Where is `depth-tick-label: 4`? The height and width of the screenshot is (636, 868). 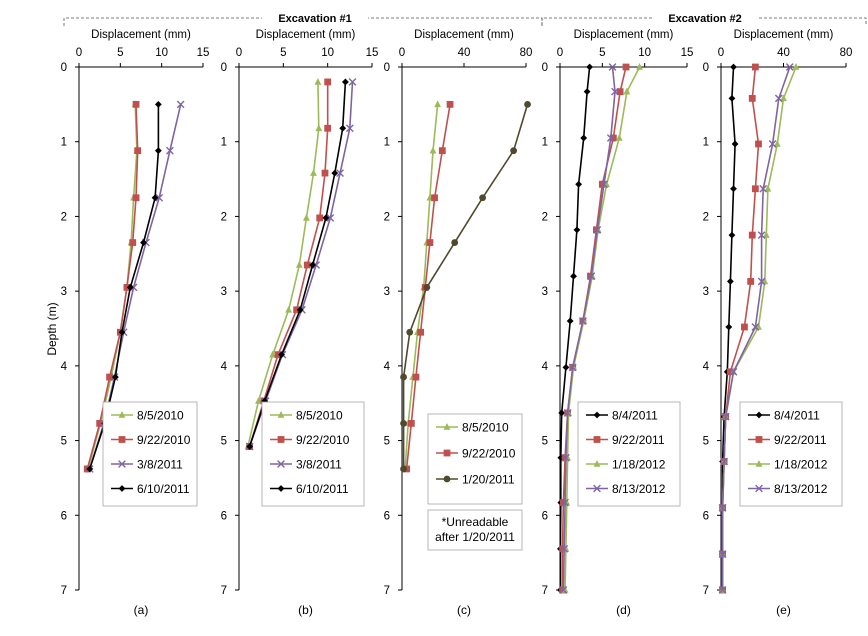 depth-tick-label: 4 is located at coordinates (545, 367).